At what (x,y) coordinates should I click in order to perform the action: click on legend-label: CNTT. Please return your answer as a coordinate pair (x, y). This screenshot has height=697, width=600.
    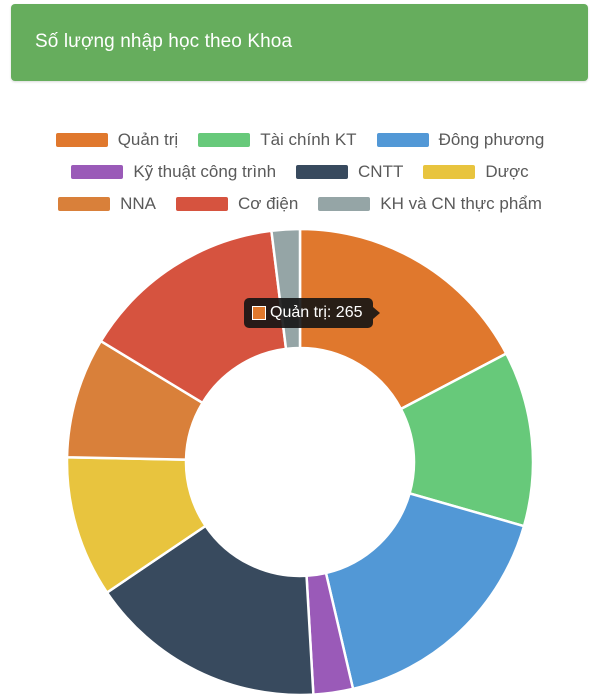
    Looking at the image, I should click on (381, 171).